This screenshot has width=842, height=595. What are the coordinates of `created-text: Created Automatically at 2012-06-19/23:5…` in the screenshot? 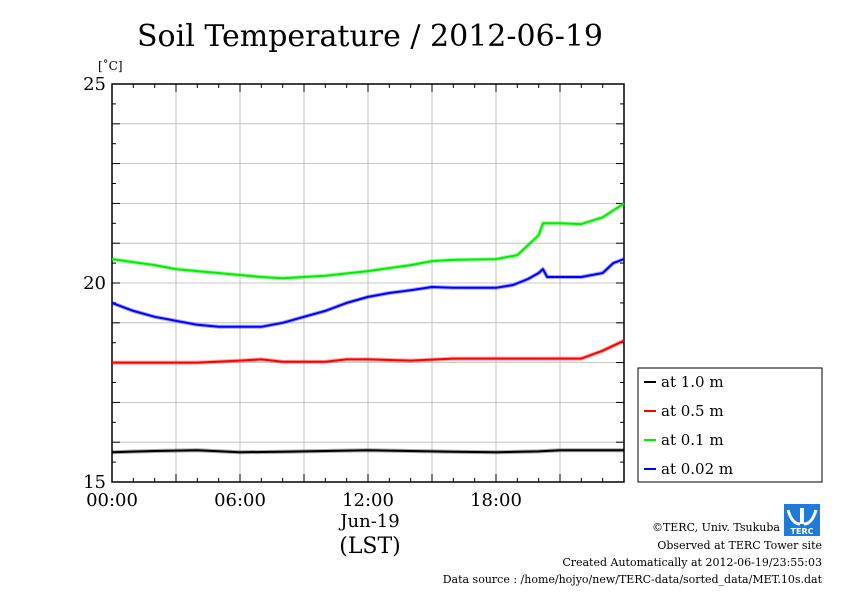 It's located at (692, 562).